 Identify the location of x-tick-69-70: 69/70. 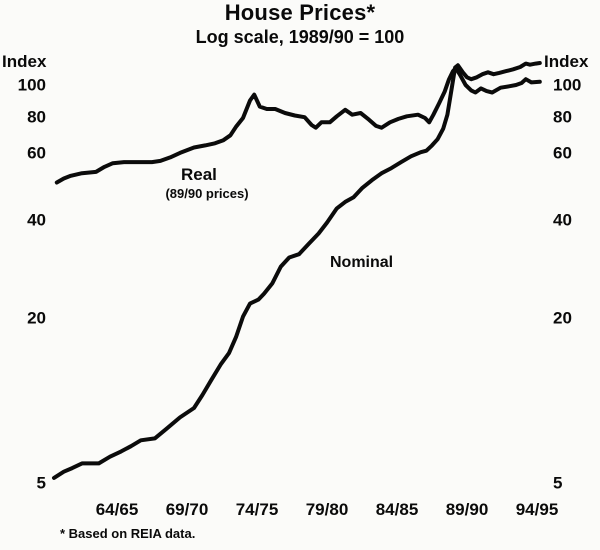
(187, 509).